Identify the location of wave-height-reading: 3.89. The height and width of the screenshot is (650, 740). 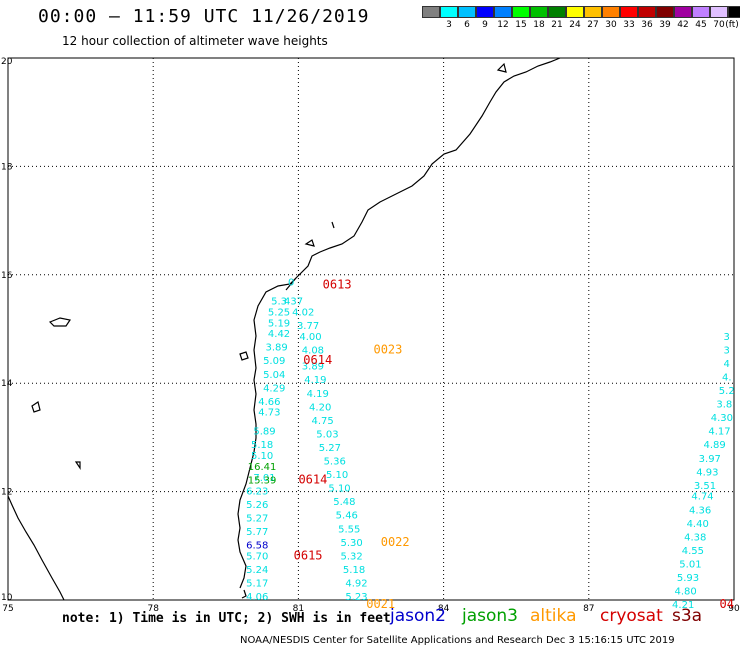
(313, 367).